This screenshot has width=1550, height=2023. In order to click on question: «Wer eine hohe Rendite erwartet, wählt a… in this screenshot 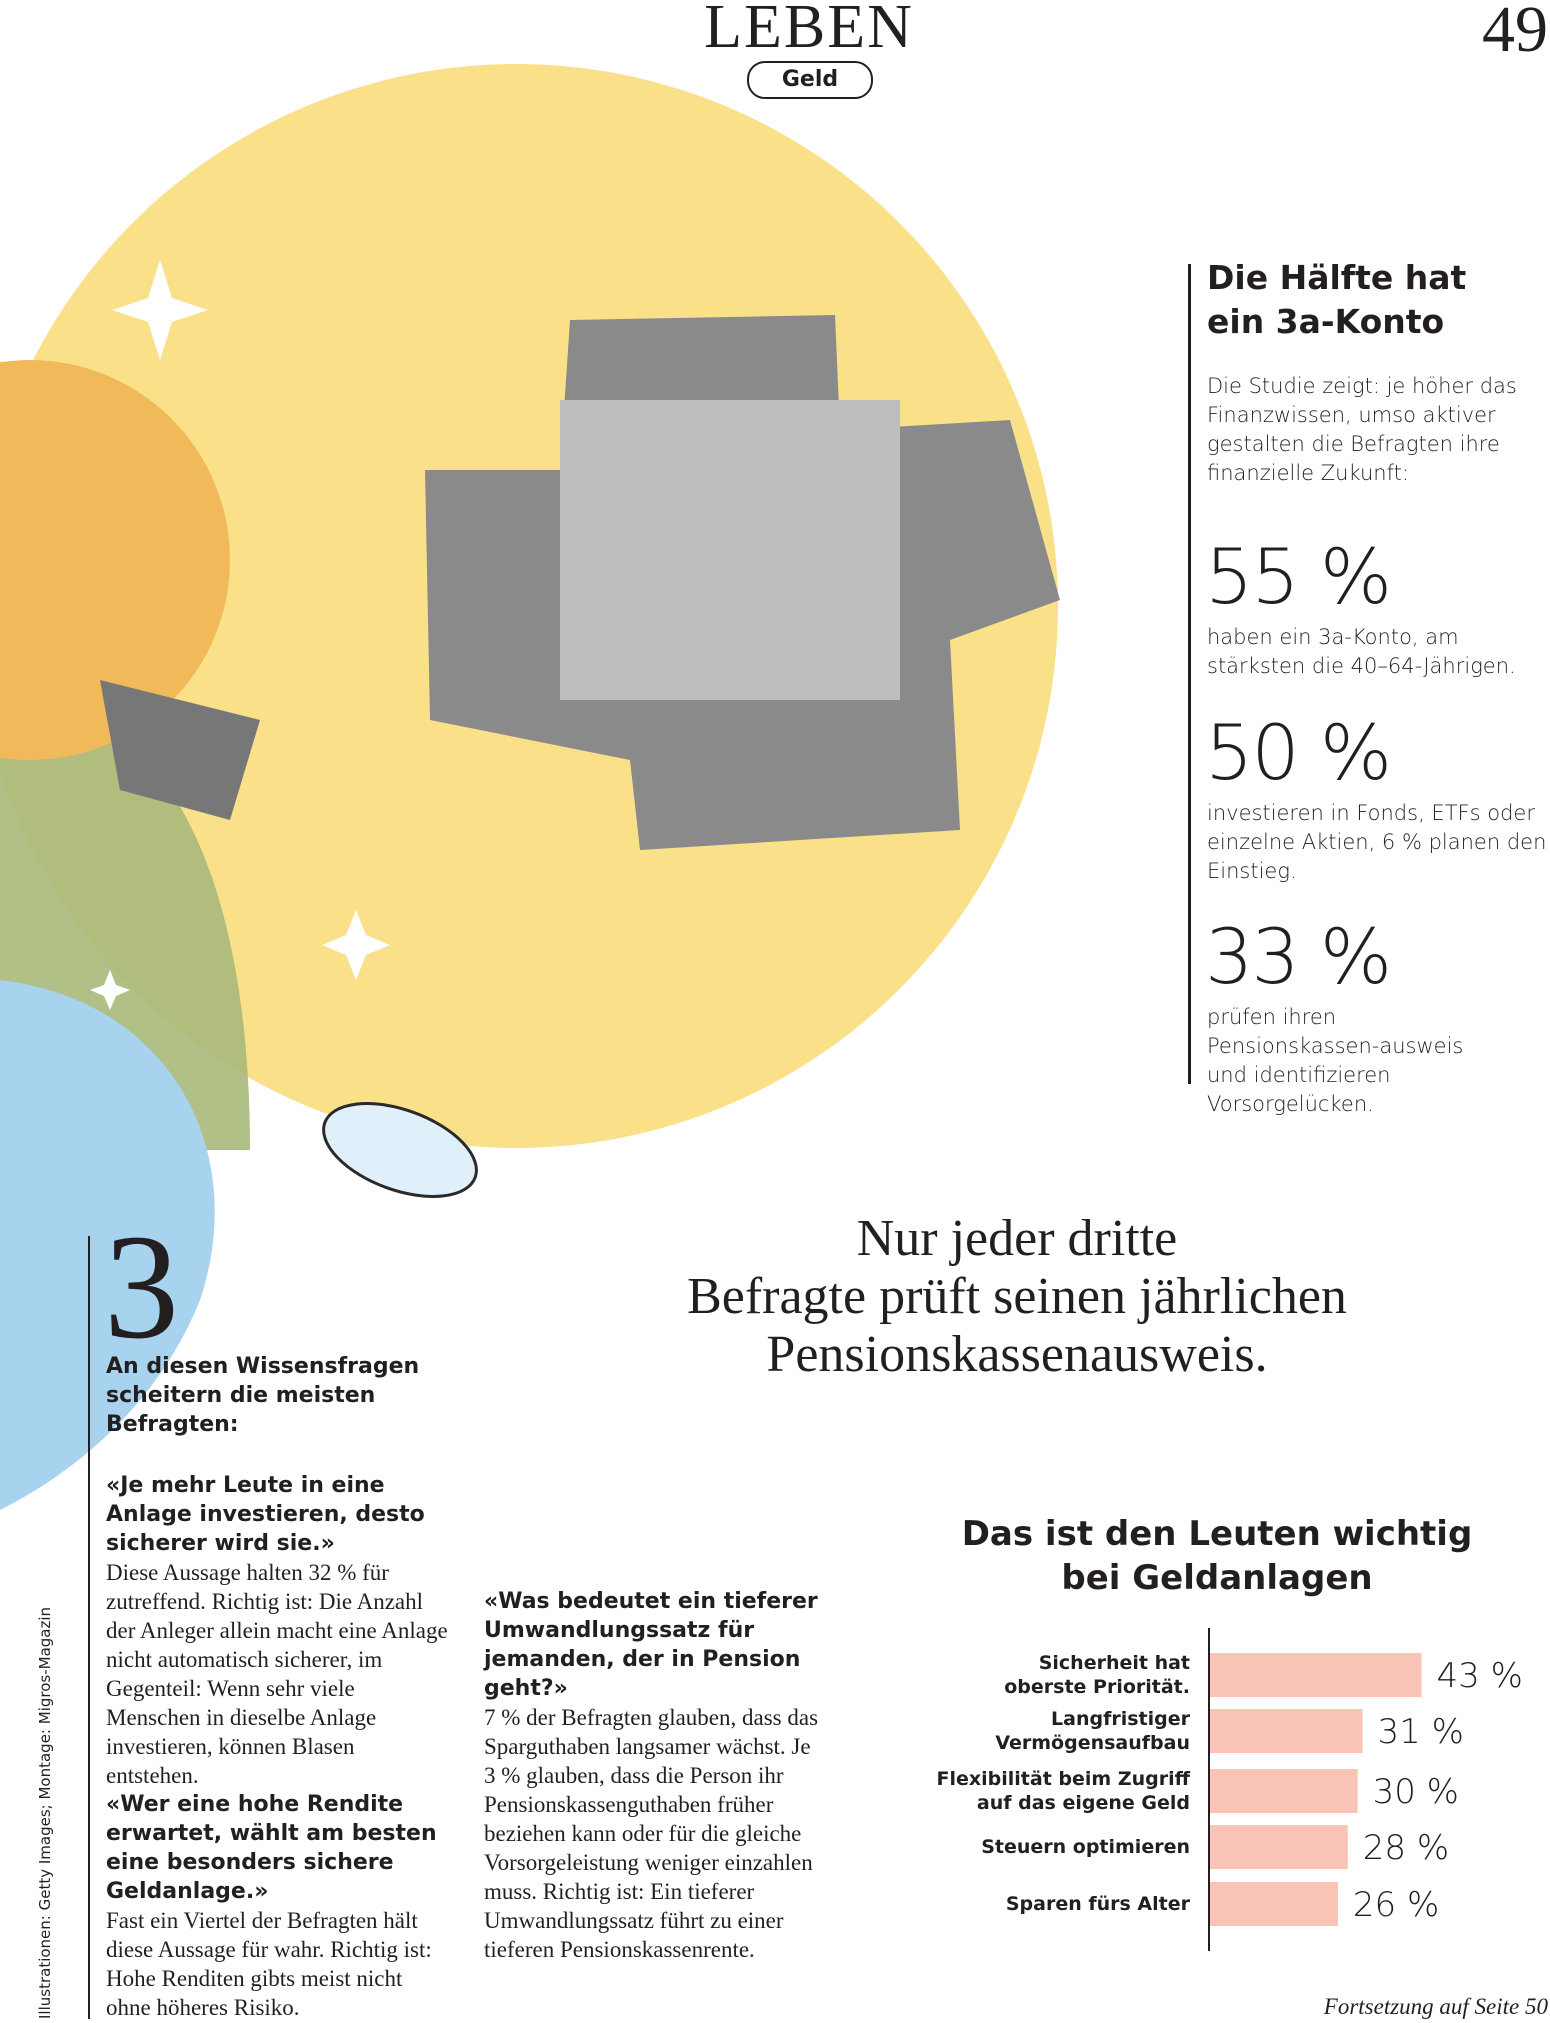, I will do `click(271, 1848)`.